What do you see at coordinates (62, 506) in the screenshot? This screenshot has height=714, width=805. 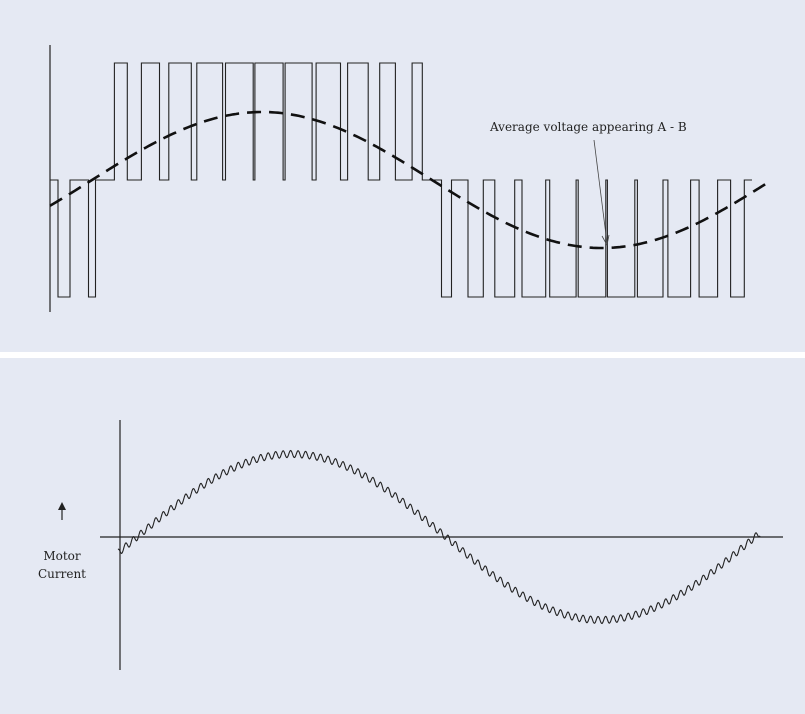 I see `current-arrow-head` at bounding box center [62, 506].